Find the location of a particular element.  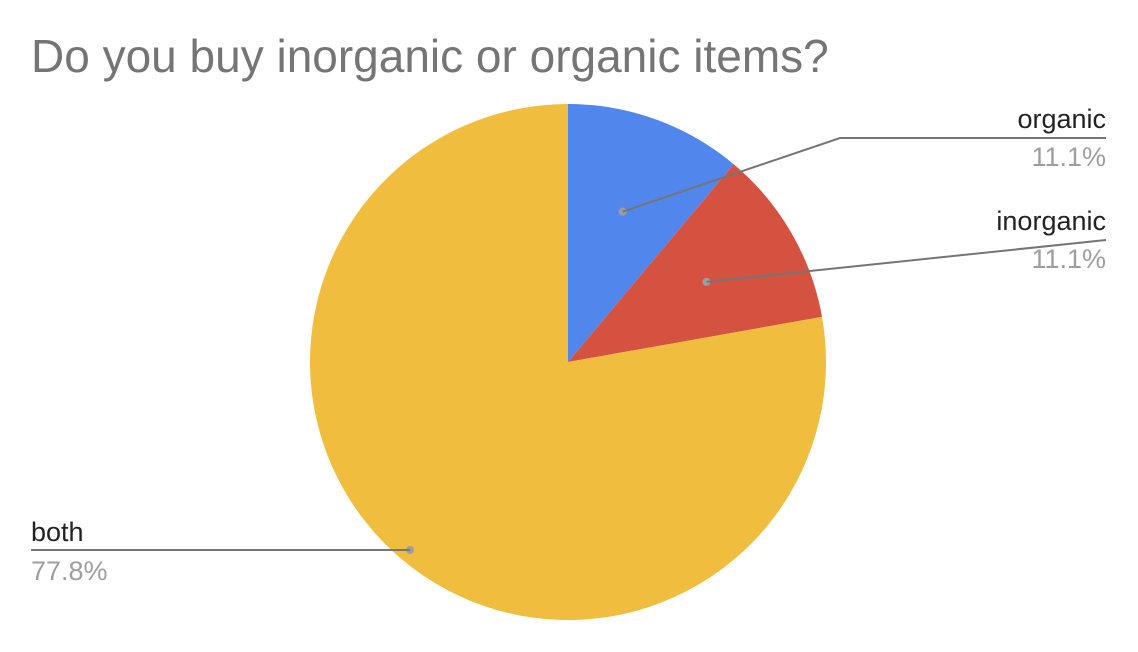

slice-percent-organic: 11.1% is located at coordinates (1068, 157).